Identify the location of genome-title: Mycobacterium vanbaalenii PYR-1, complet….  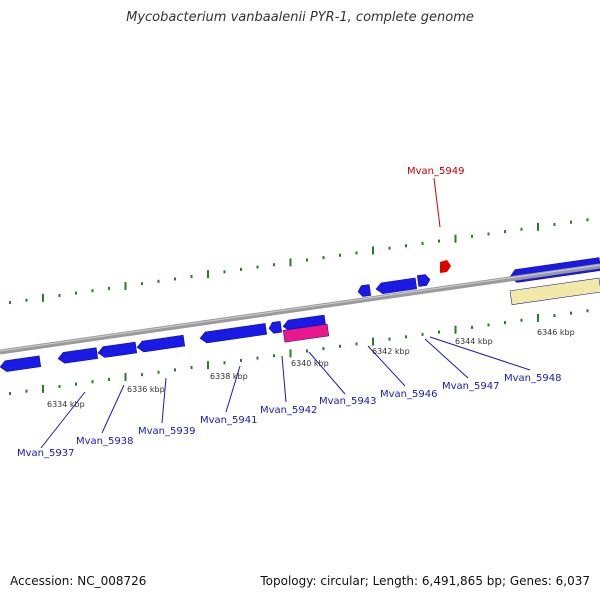
(300, 17).